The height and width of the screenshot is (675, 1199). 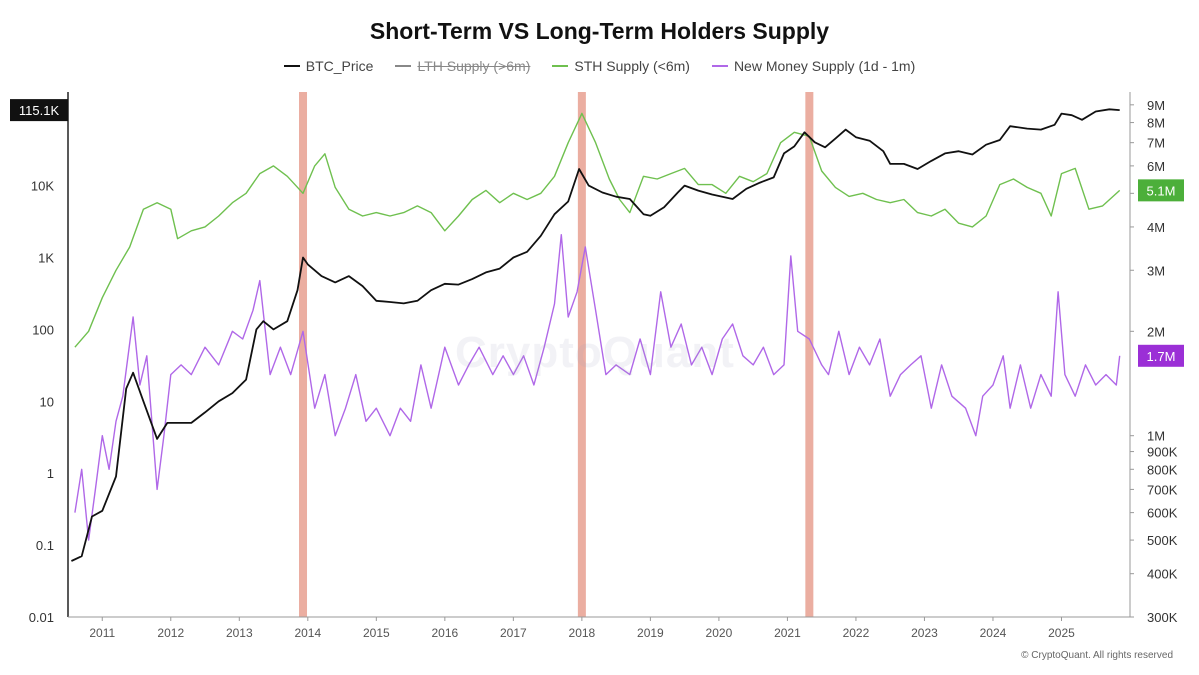 I want to click on btc-price-badge, so click(x=39, y=110).